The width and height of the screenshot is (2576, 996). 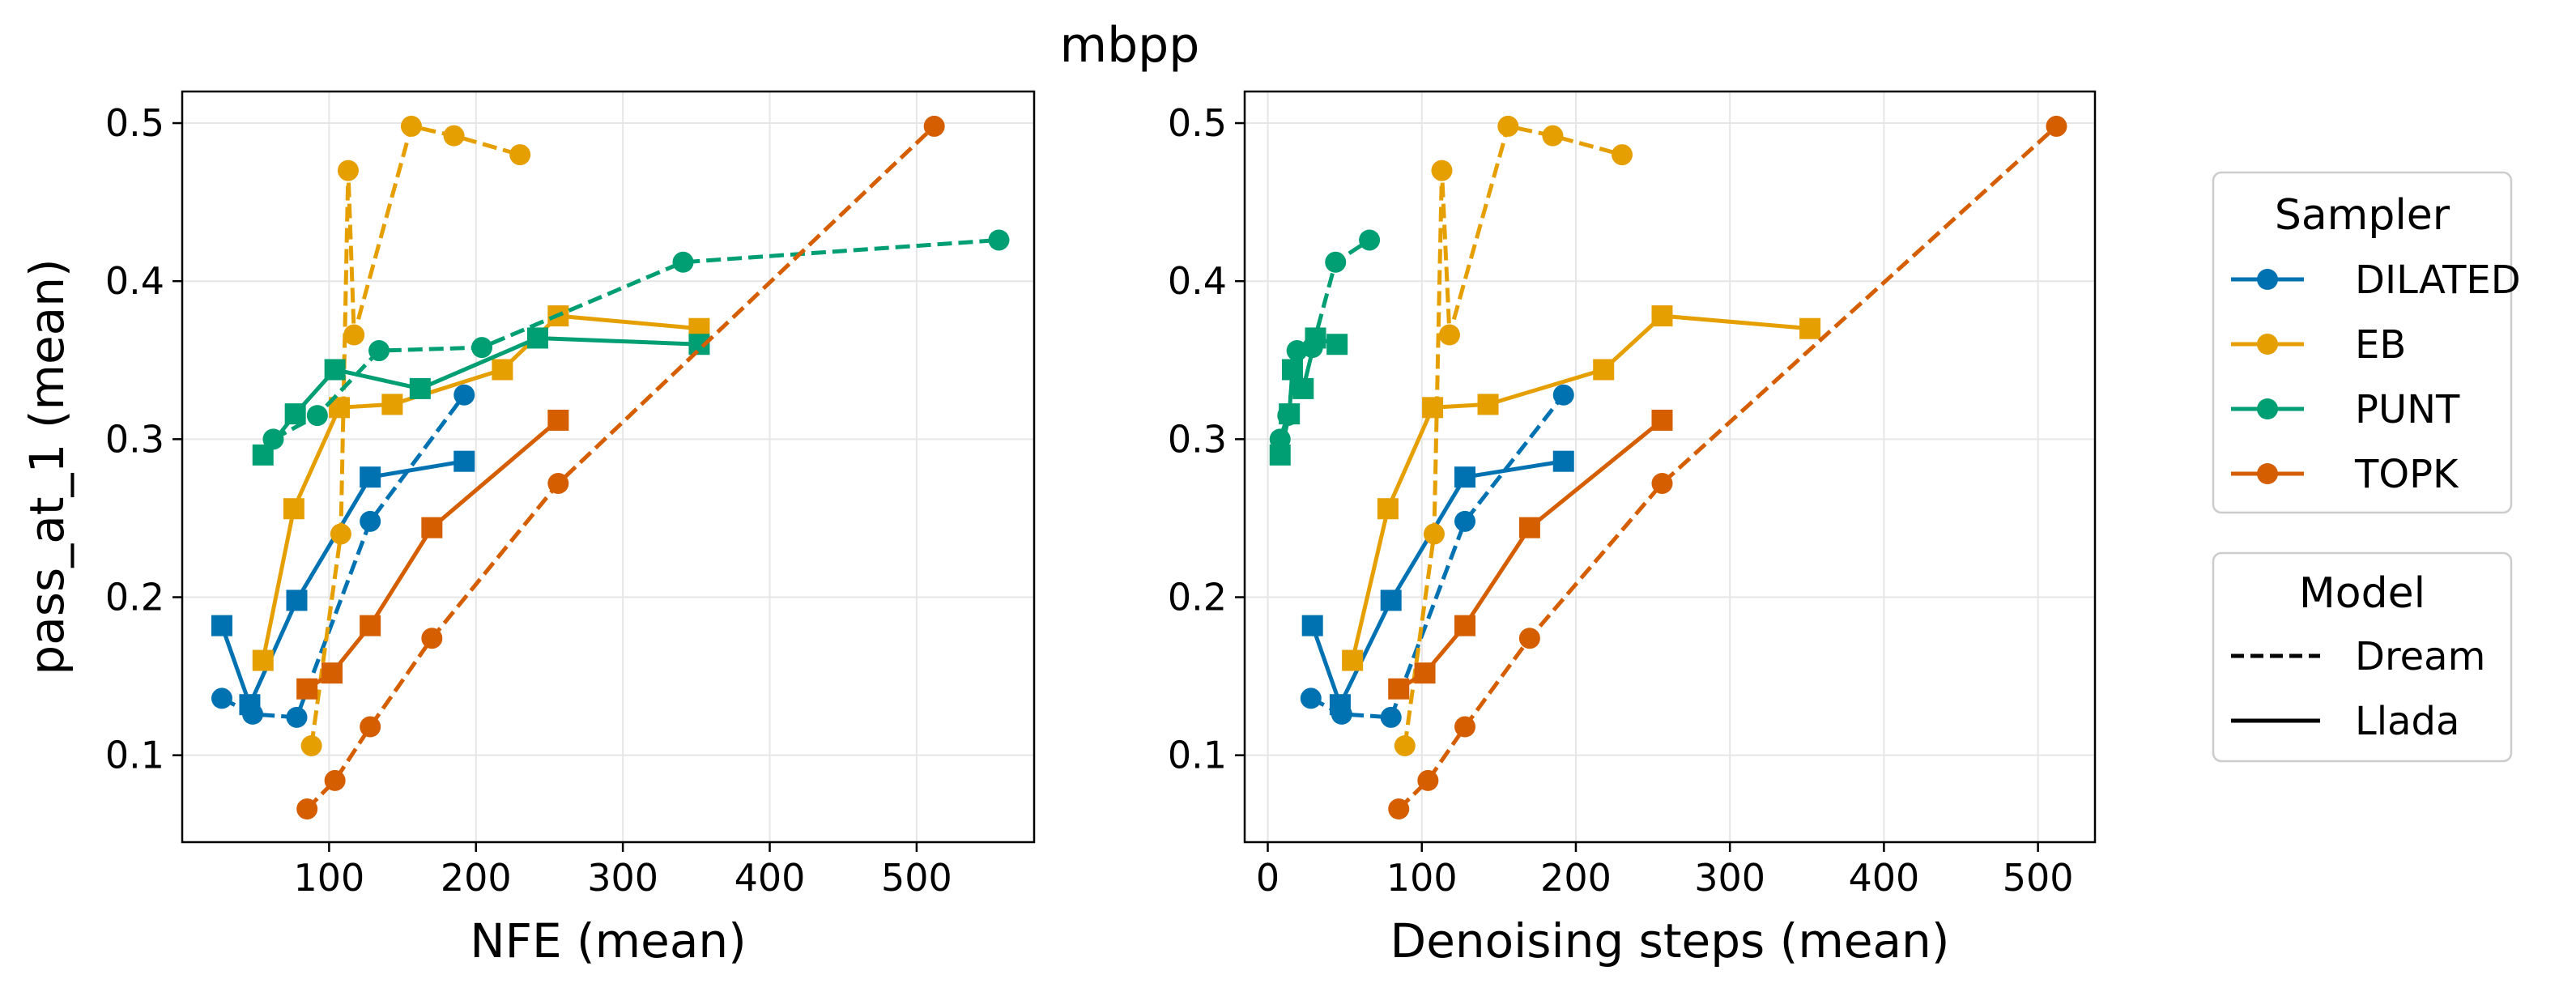 What do you see at coordinates (2407, 410) in the screenshot?
I see `legend-sampler-label: PUNT` at bounding box center [2407, 410].